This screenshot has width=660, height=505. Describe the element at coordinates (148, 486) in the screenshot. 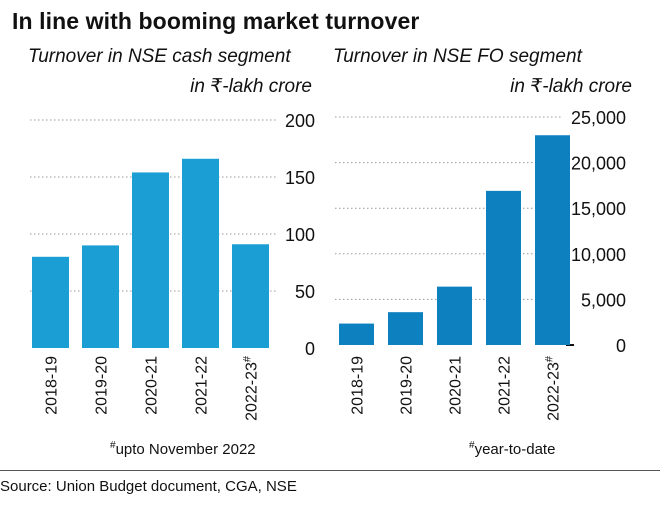

I see `source-note: Source: Union Budget document, CGA, NSE` at that location.